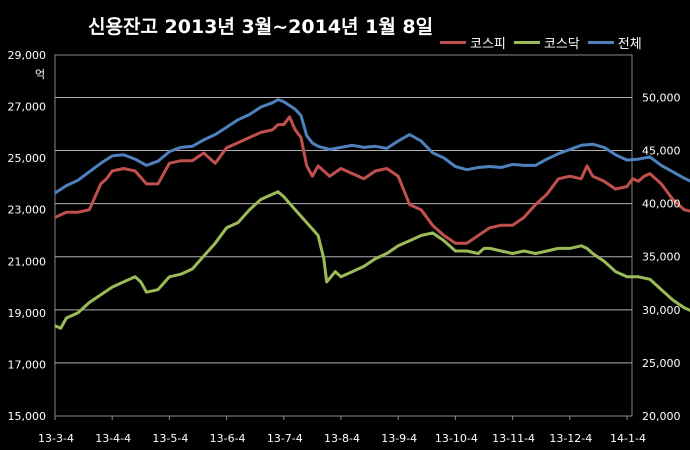 The image size is (690, 450). Describe the element at coordinates (570, 438) in the screenshot. I see `x-tick-label: 13-12-4` at that location.